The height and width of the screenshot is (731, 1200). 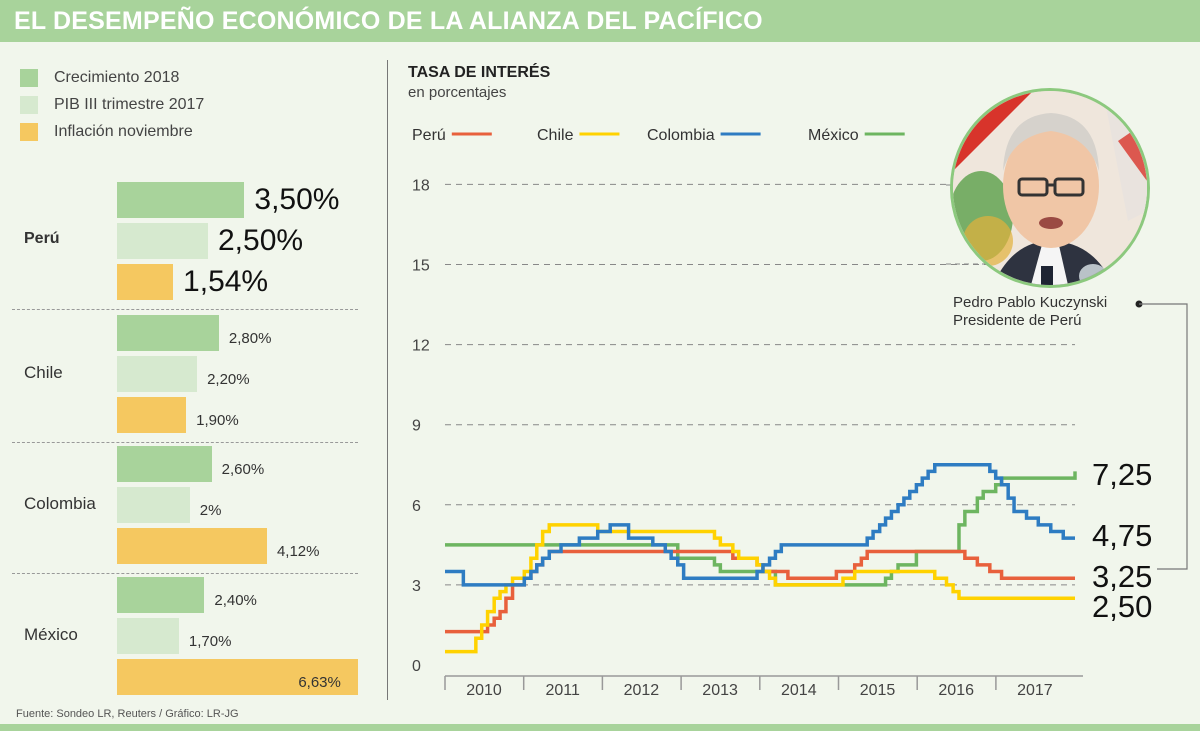 What do you see at coordinates (235, 600) in the screenshot?
I see `bar-value-label: 2,40%` at bounding box center [235, 600].